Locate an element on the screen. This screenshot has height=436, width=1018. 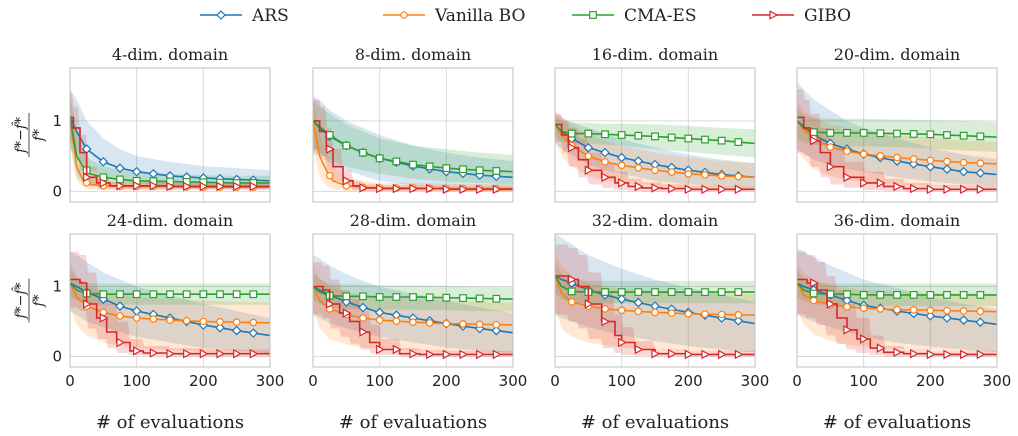
panel-title: 24-dim. domain is located at coordinates (170, 220).